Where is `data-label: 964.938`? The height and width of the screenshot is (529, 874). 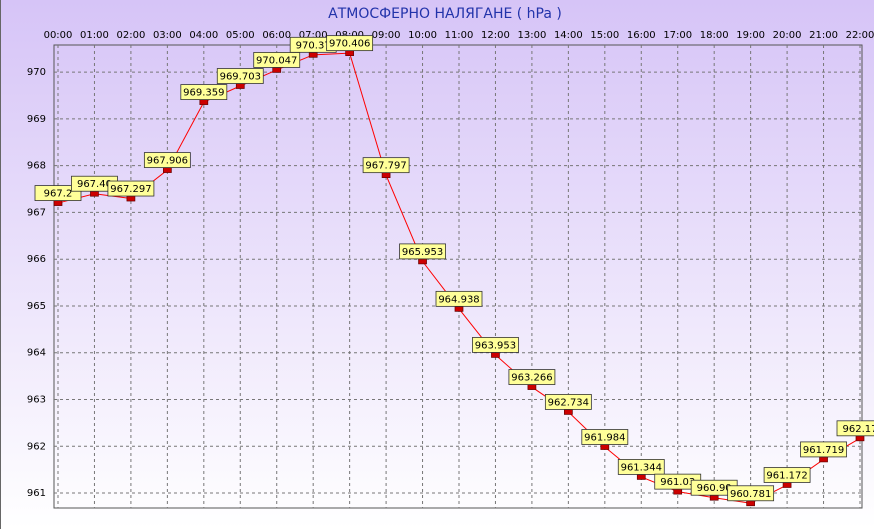 data-label: 964.938 is located at coordinates (458, 299).